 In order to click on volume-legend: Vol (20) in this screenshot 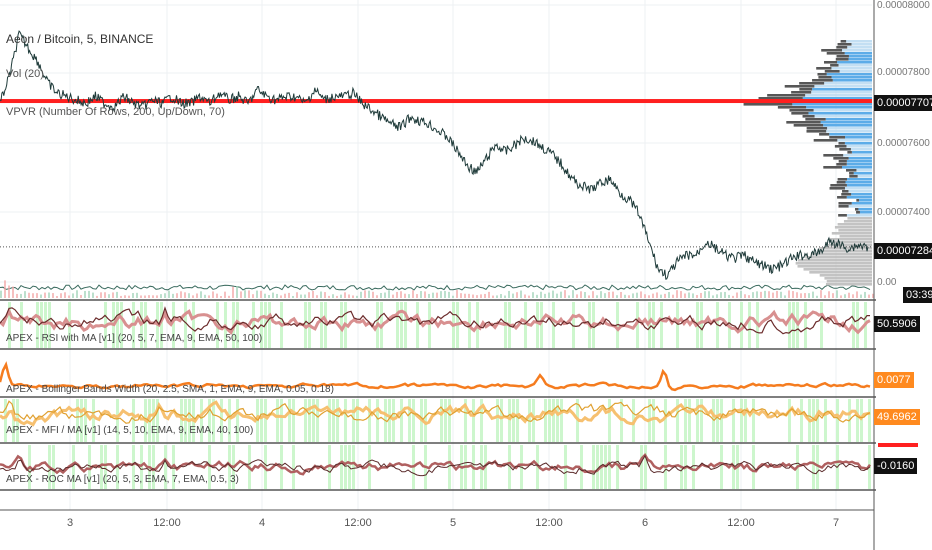, I will do `click(25, 74)`.